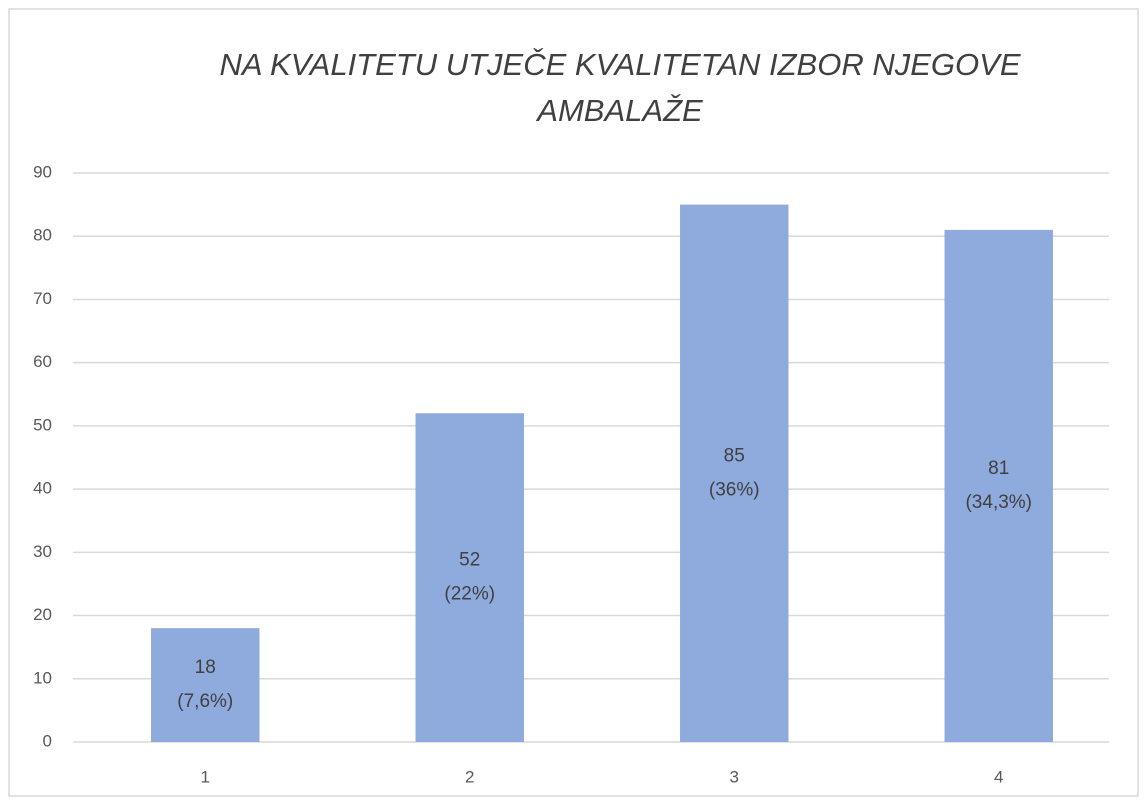 This screenshot has width=1147, height=805. Describe the element at coordinates (205, 701) in the screenshot. I see `data-label-percent: (7,6%)` at that location.